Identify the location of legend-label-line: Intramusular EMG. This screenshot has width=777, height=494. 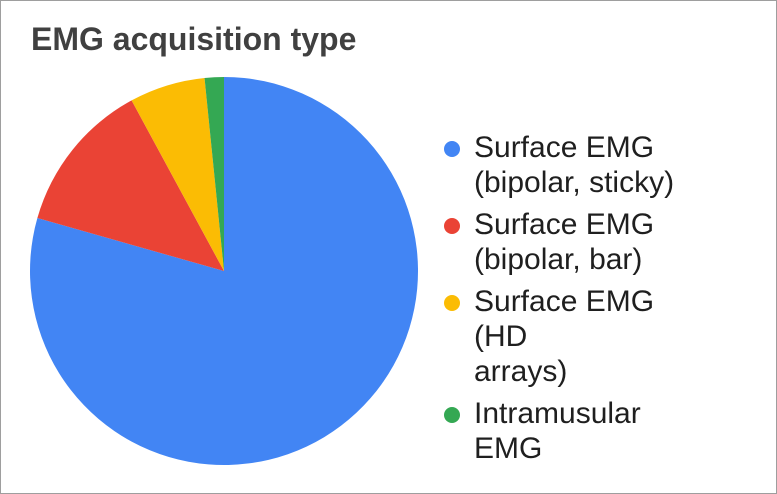
(557, 431).